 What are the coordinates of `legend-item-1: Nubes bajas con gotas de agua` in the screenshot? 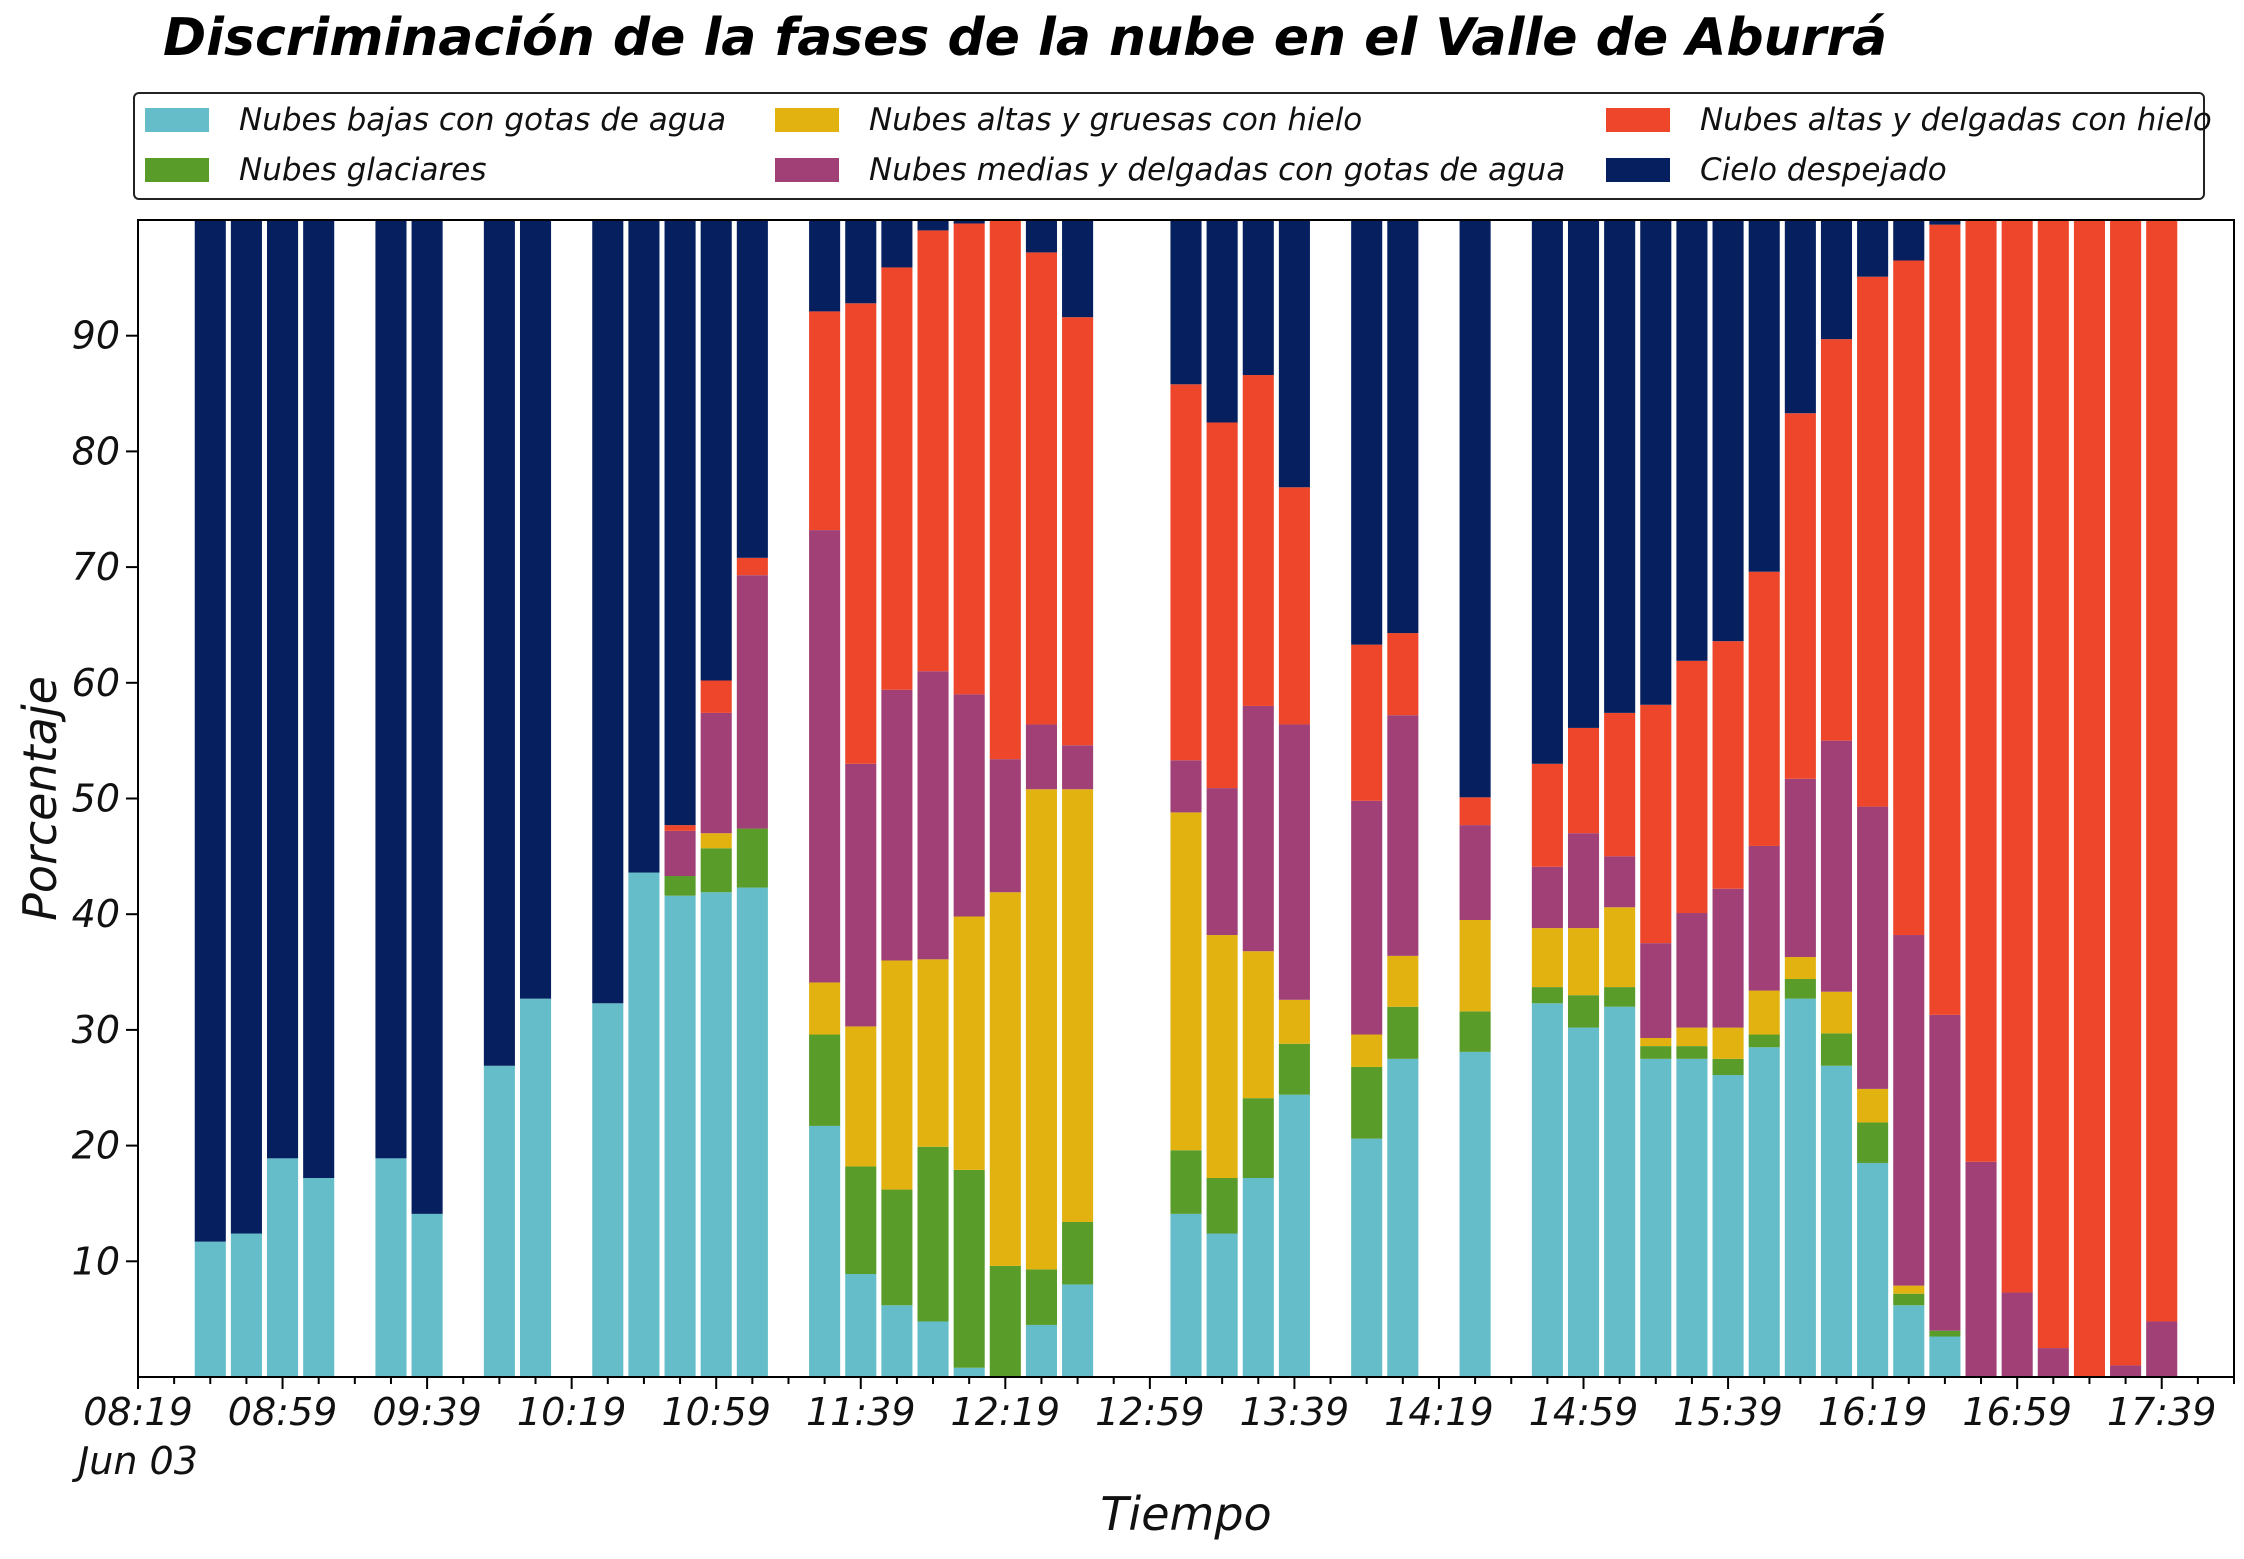 It's located at (435, 120).